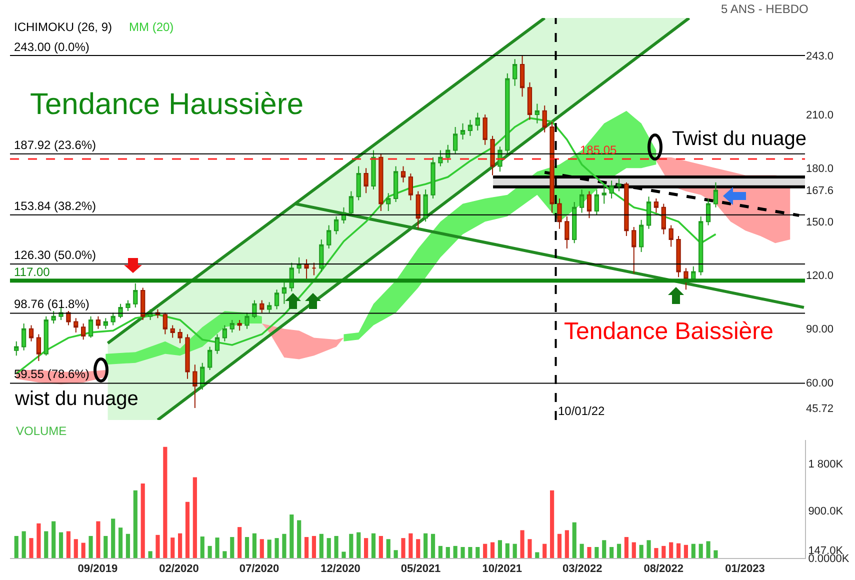 Image resolution: width=855 pixels, height=580 pixels. I want to click on x-tick-label: 08/2022, so click(664, 569).